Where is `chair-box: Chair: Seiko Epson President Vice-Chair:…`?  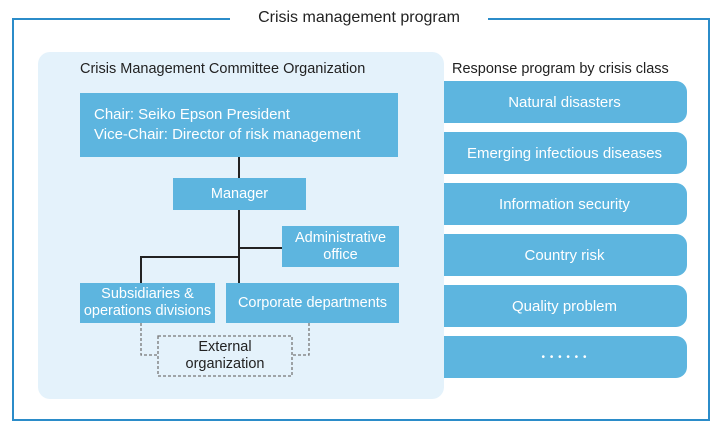
chair-box: Chair: Seiko Epson President Vice-Chair:… is located at coordinates (239, 125).